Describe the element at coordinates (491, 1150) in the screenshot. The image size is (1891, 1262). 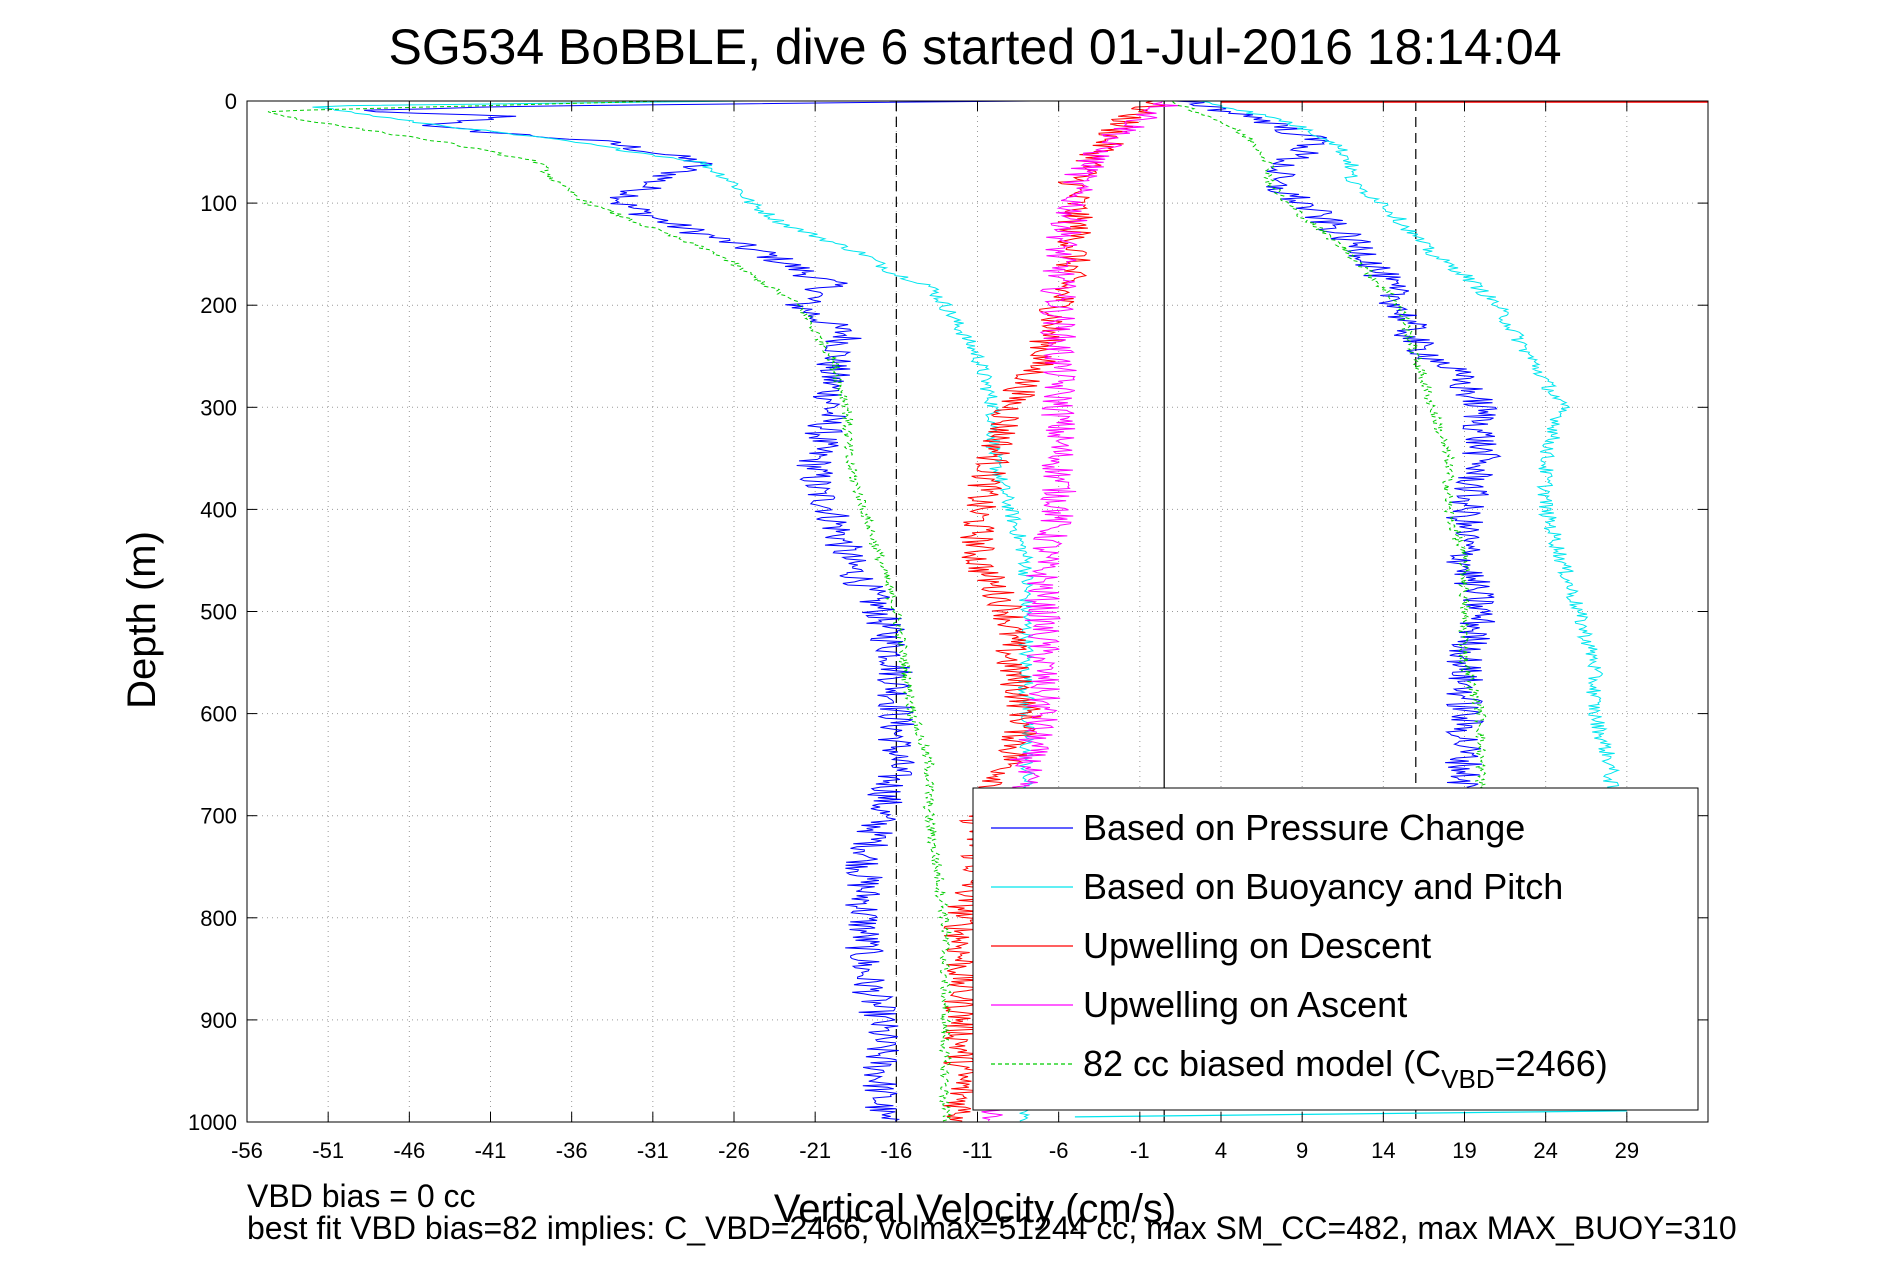
I see `x-tick-label: -41` at that location.